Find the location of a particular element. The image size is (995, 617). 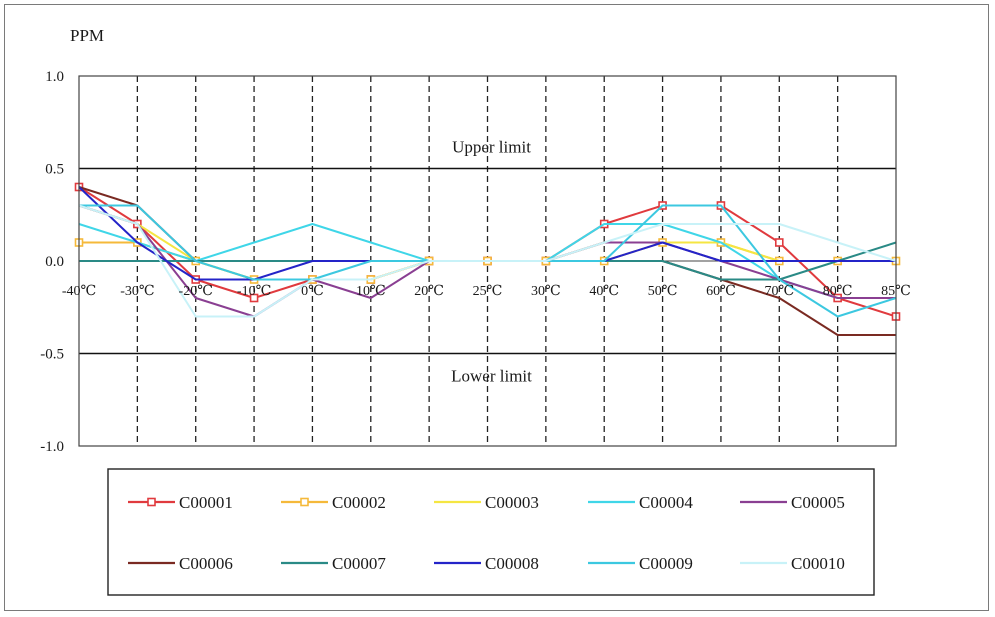

y-tick-label: 0.0 is located at coordinates (54, 262).